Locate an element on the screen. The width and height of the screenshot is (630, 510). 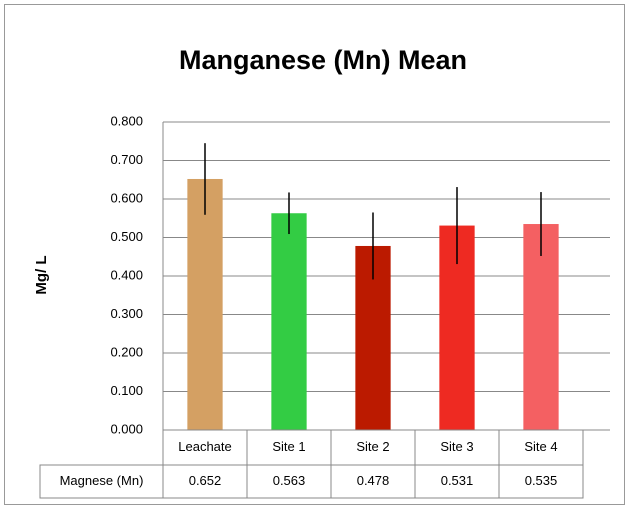
table-value: 0.478 is located at coordinates (373, 480).